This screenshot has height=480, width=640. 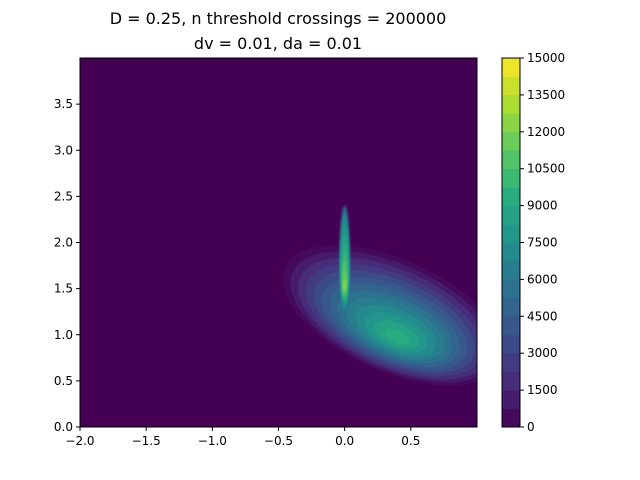 I want to click on colorbar-tick-label: 9000, so click(x=542, y=206).